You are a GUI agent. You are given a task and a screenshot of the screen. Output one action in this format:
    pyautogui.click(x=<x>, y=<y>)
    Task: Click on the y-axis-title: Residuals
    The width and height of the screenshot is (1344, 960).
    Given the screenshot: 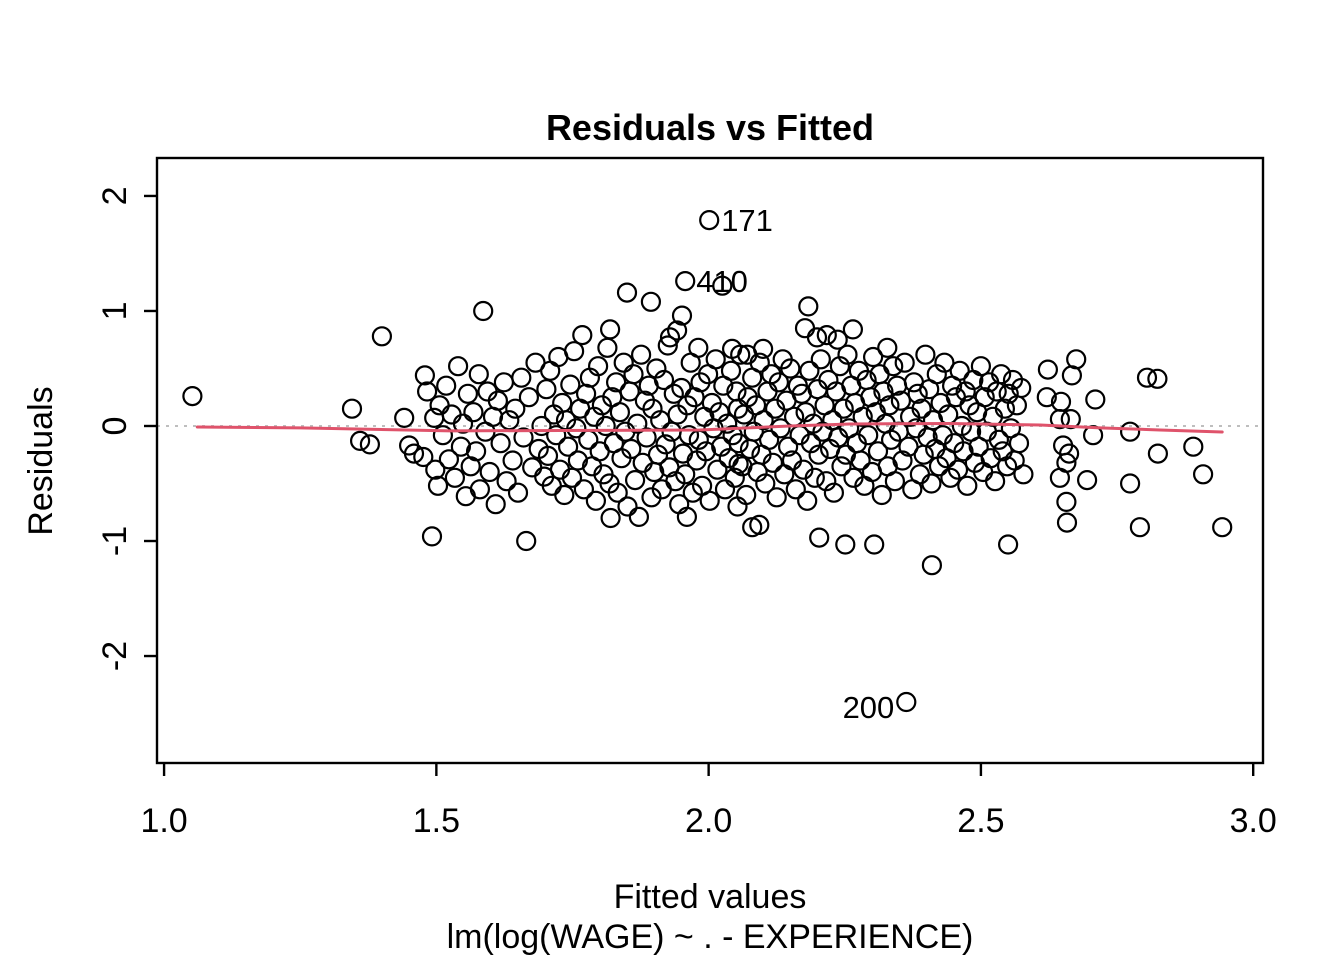 What is the action you would take?
    pyautogui.click(x=41, y=460)
    